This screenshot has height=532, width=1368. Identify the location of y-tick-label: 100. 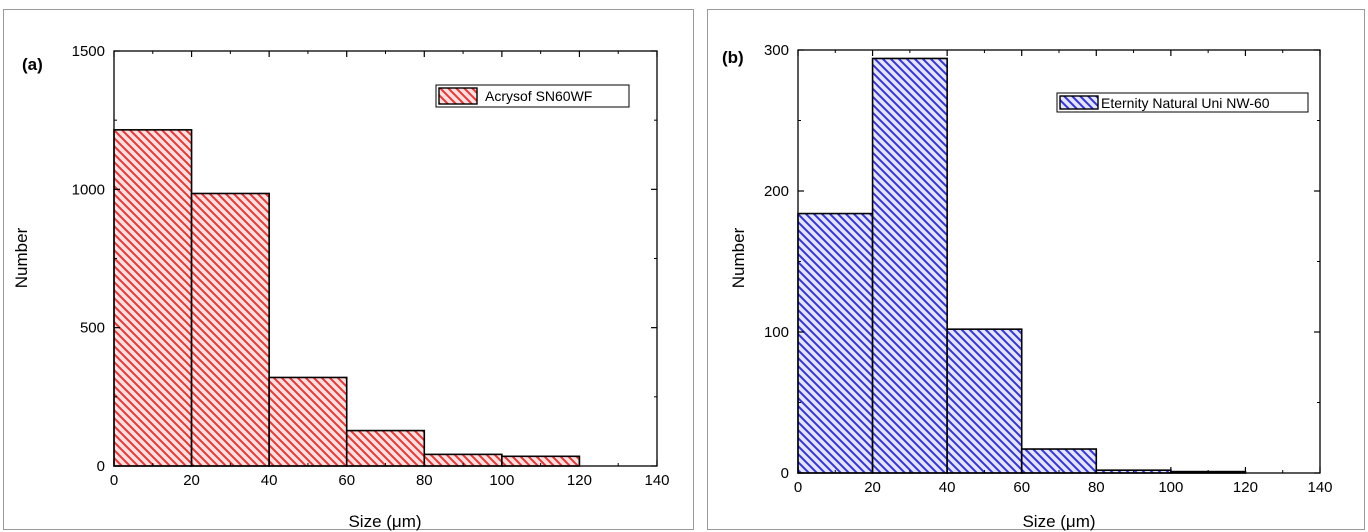
(776, 332).